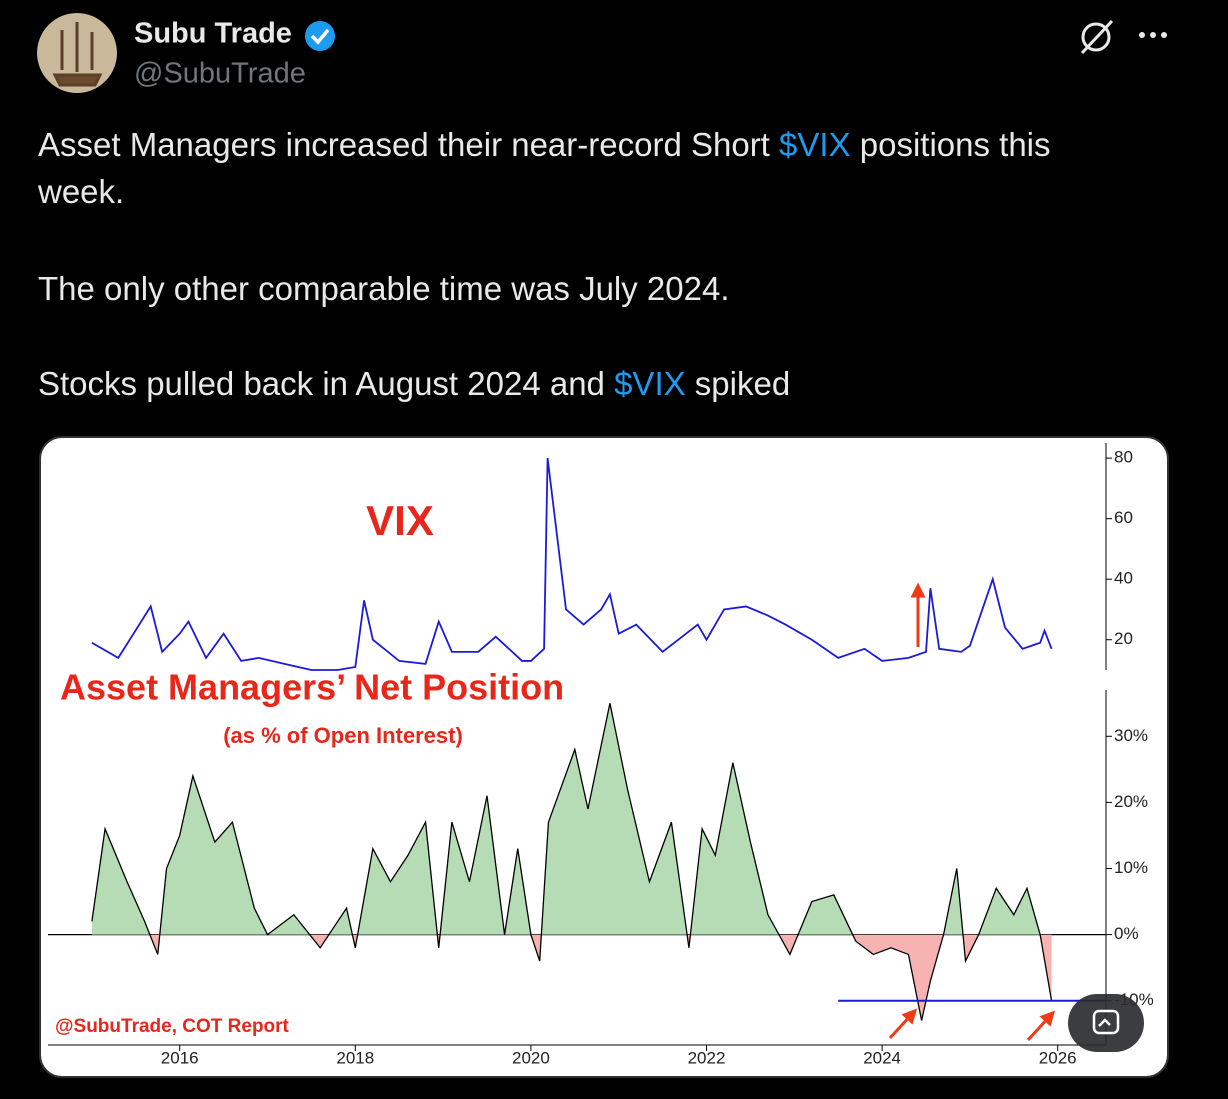  What do you see at coordinates (531, 1057) in the screenshot?
I see `x-tick-label: 2020` at bounding box center [531, 1057].